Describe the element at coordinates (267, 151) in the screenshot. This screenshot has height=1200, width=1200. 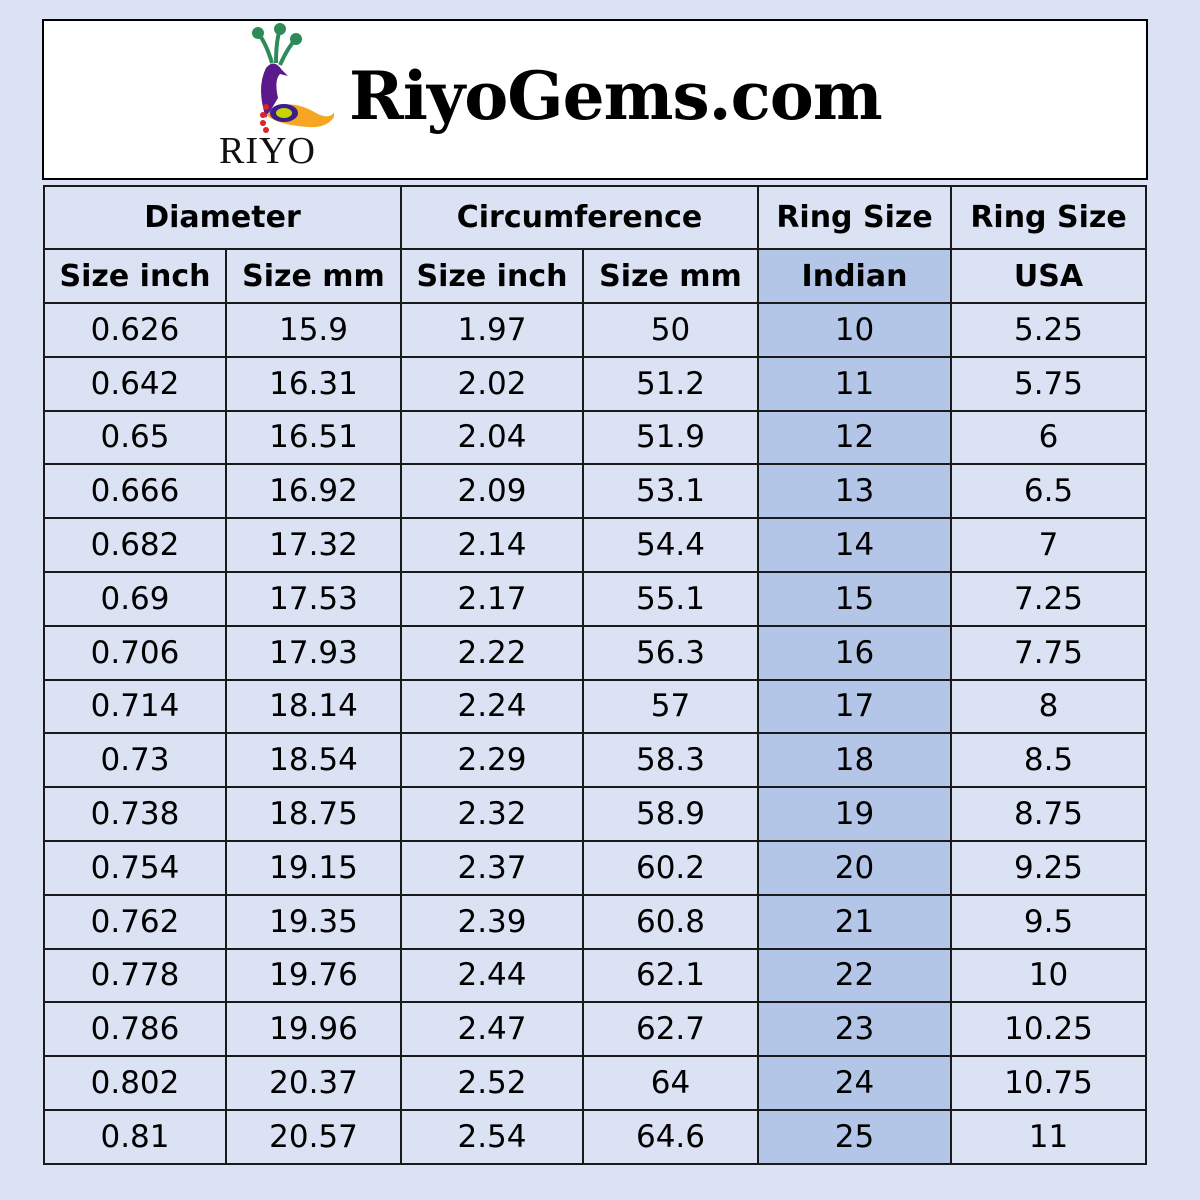
I see `logo-wordmark: RIYO` at that location.